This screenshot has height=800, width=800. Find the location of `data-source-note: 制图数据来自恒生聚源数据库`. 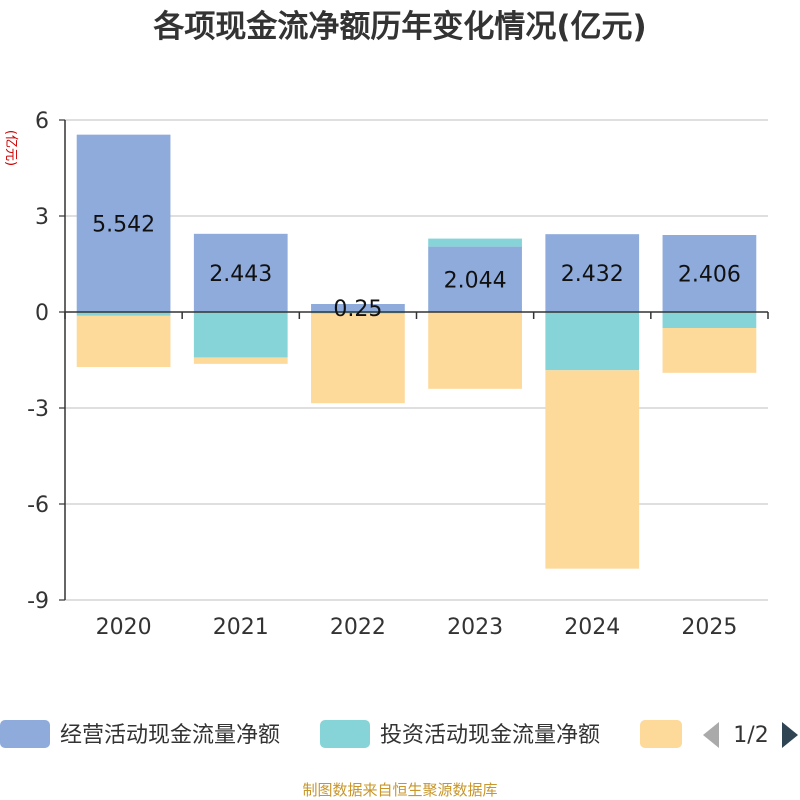

data-source-note: 制图数据来自恒生聚源数据库 is located at coordinates (399, 790).